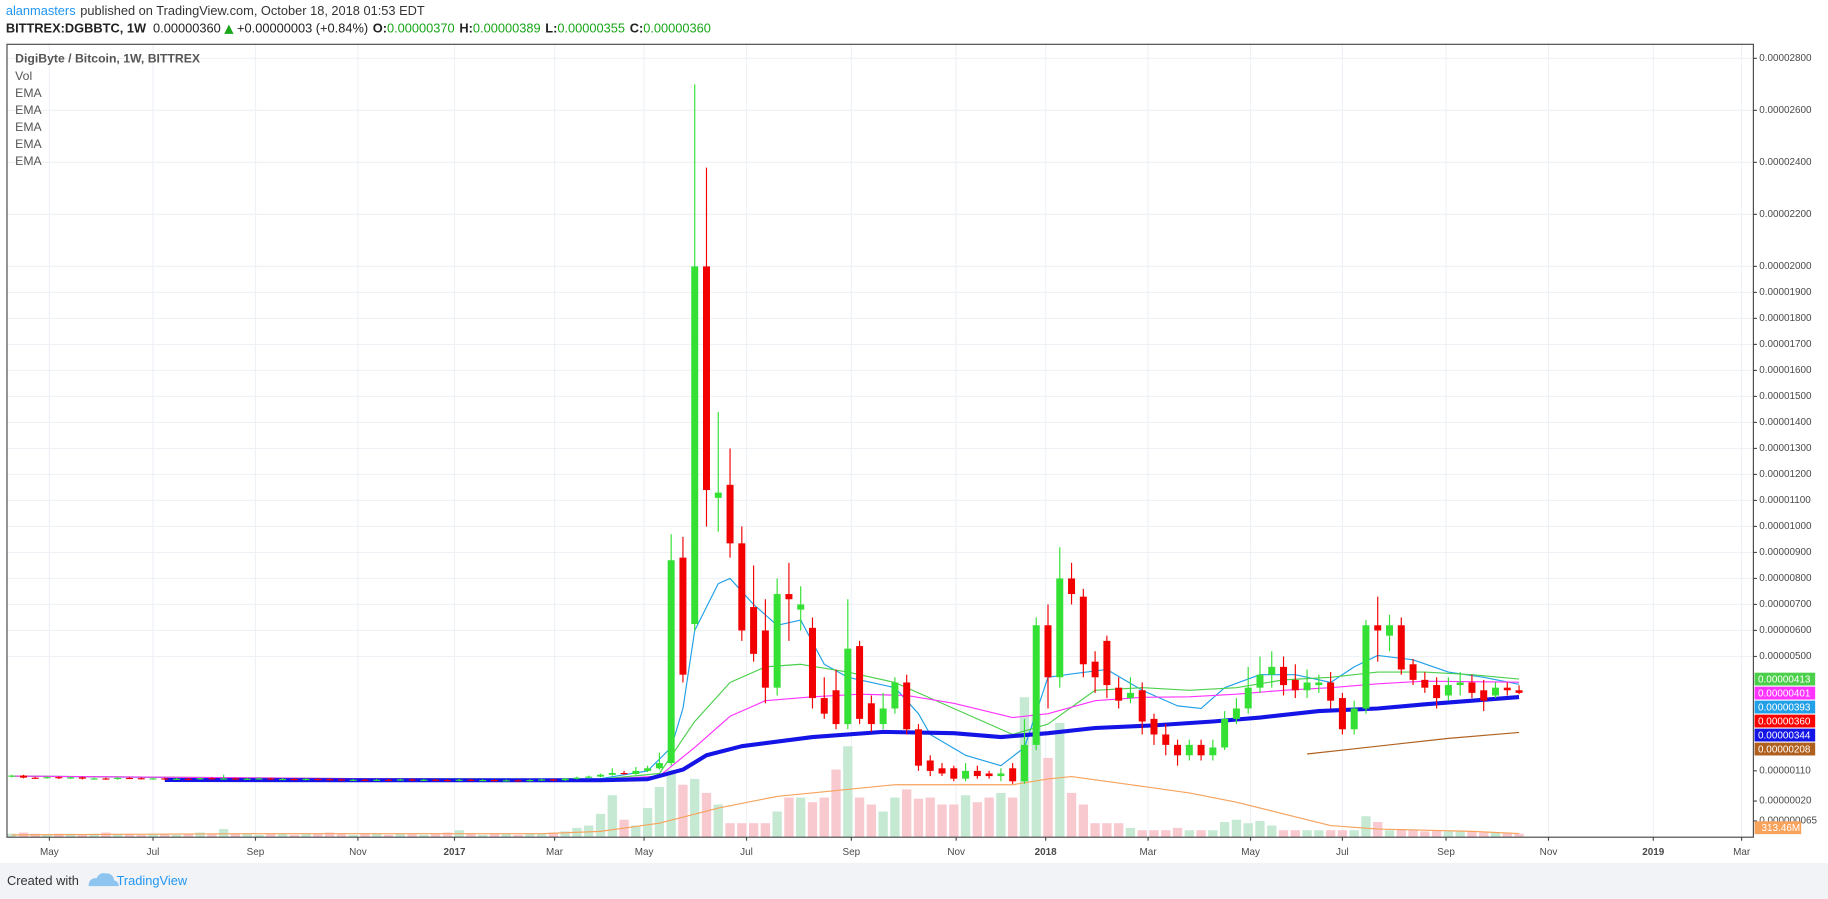 Image resolution: width=1828 pixels, height=899 pixels. Describe the element at coordinates (23, 76) in the screenshot. I see `legend-entry: Vol` at that location.